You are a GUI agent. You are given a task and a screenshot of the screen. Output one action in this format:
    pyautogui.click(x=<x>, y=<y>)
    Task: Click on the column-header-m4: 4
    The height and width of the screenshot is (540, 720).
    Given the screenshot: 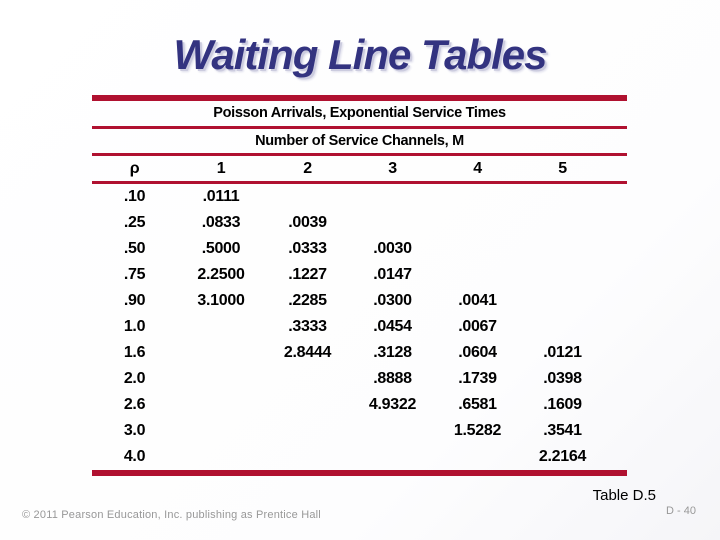 What is the action you would take?
    pyautogui.click(x=477, y=168)
    